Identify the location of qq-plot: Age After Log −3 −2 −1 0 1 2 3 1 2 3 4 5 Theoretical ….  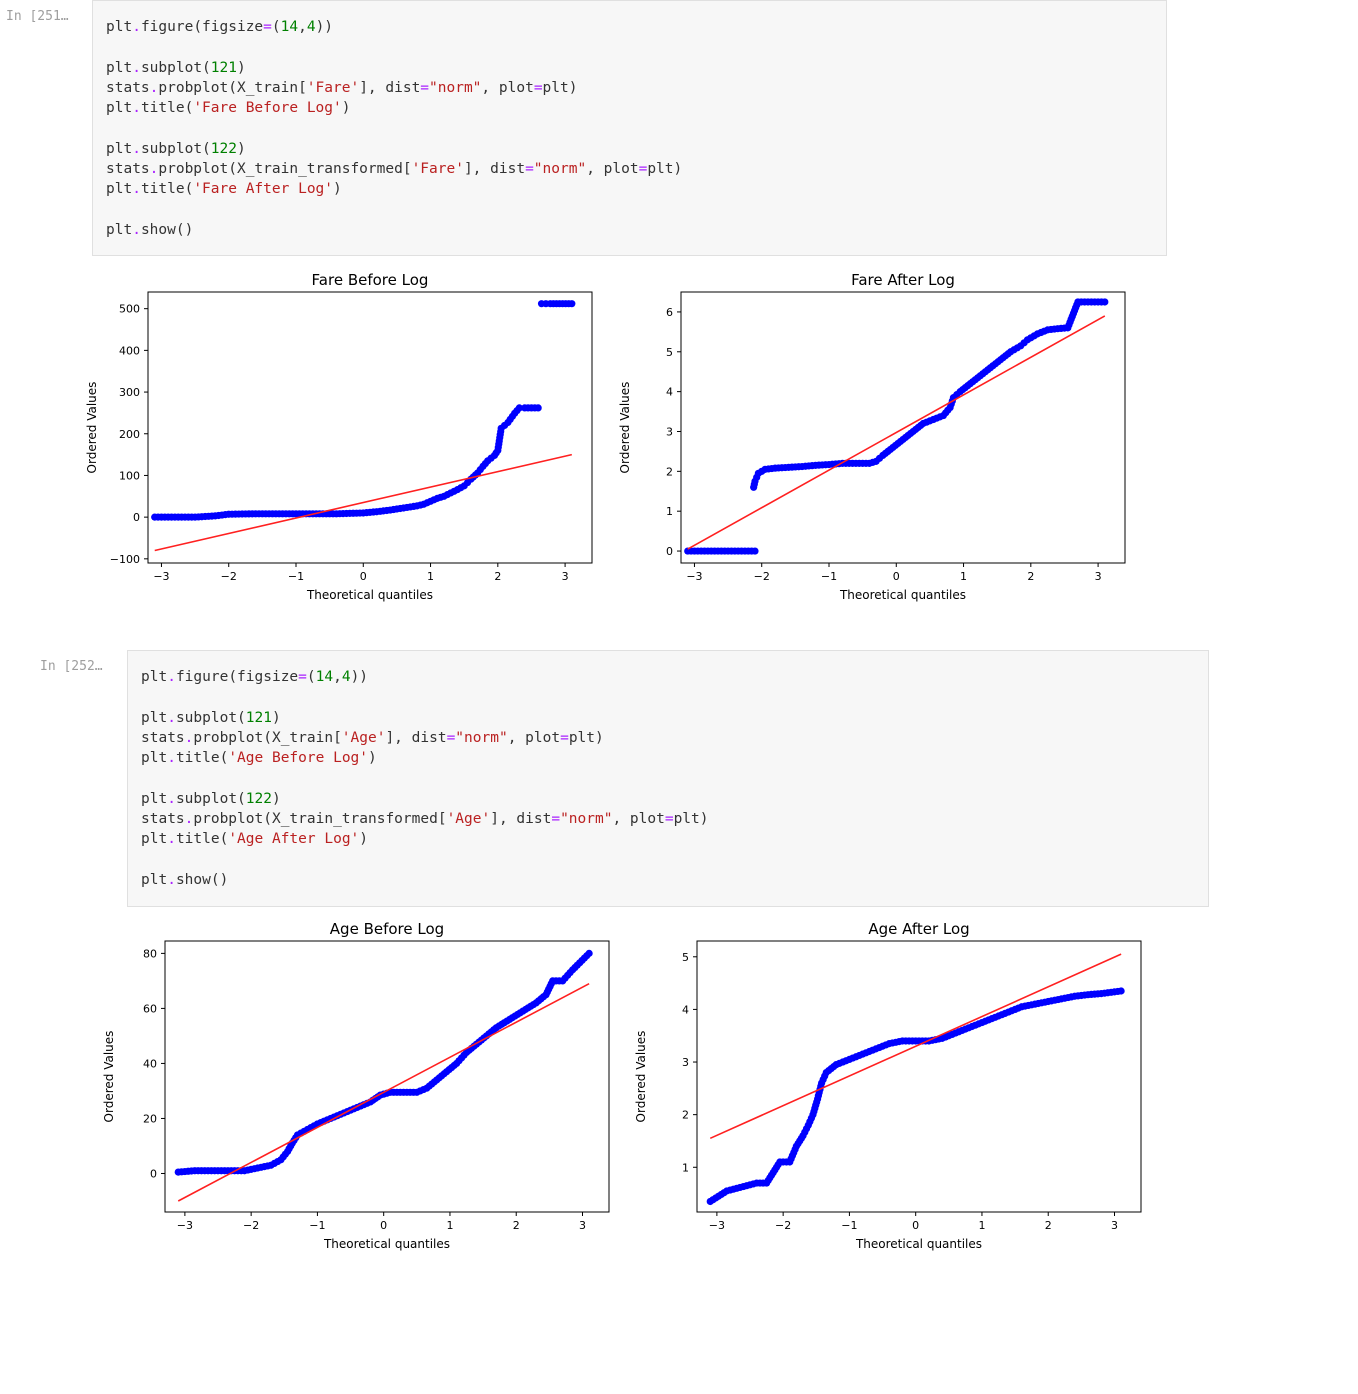
(888, 1085).